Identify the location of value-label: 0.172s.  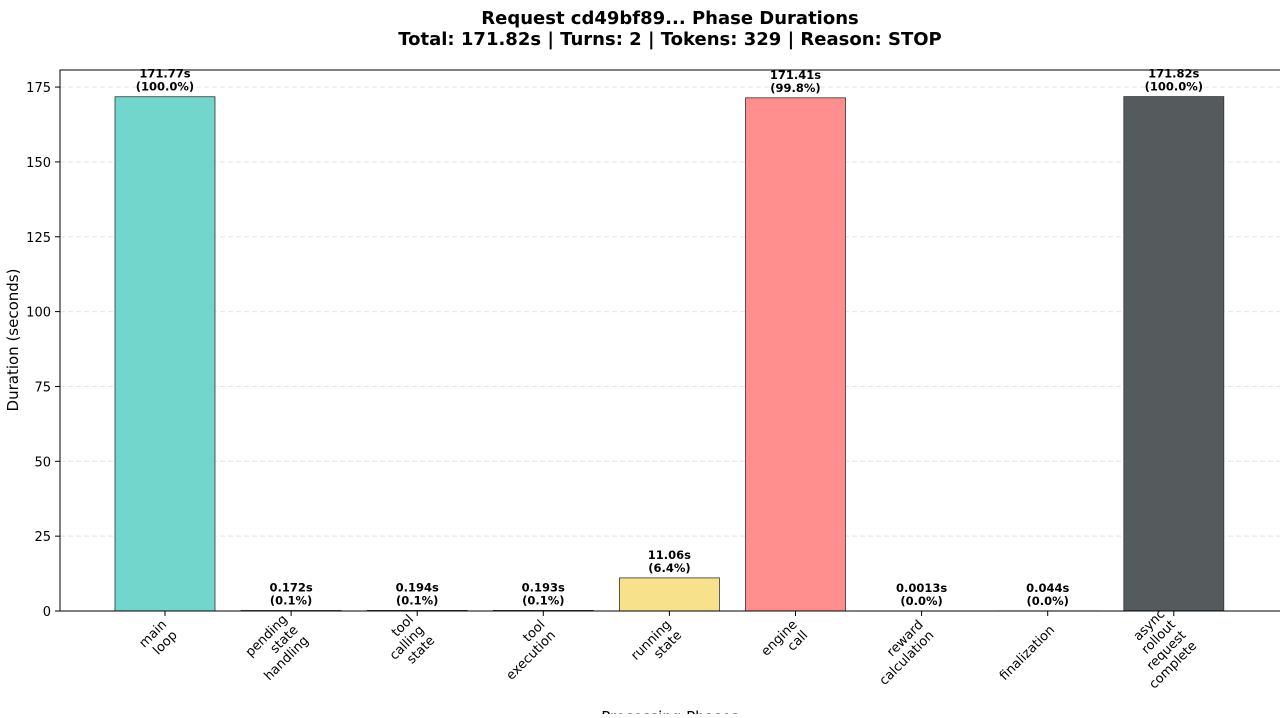
(290, 587).